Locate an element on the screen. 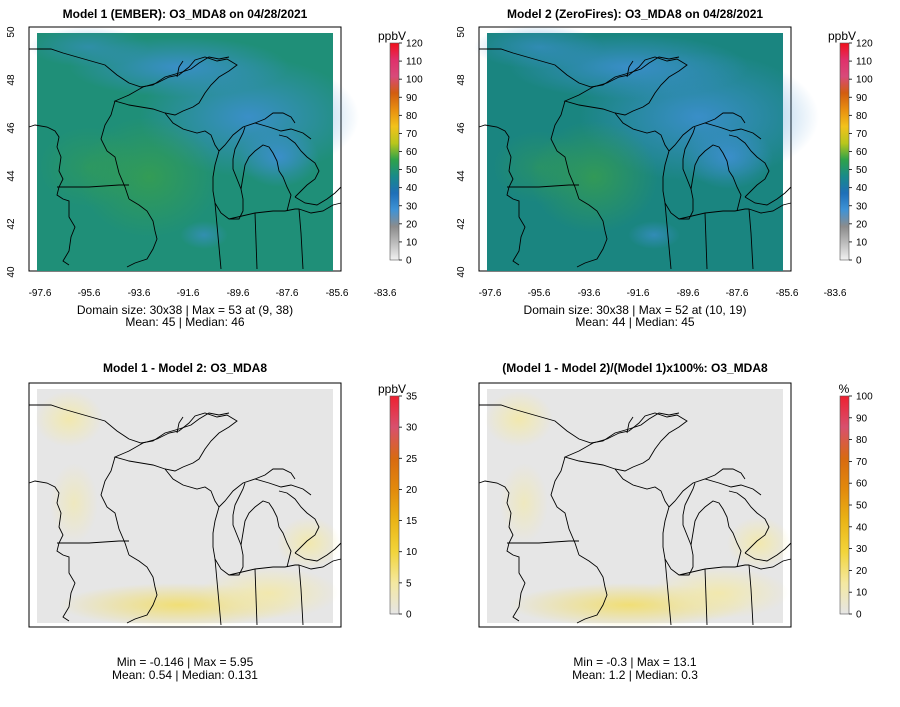 This screenshot has width=900, height=707. colorbar-model1: ppbV 0 10 20 30 40 50 60 70 80 90 100 110 120 is located at coordinates (400, 148).